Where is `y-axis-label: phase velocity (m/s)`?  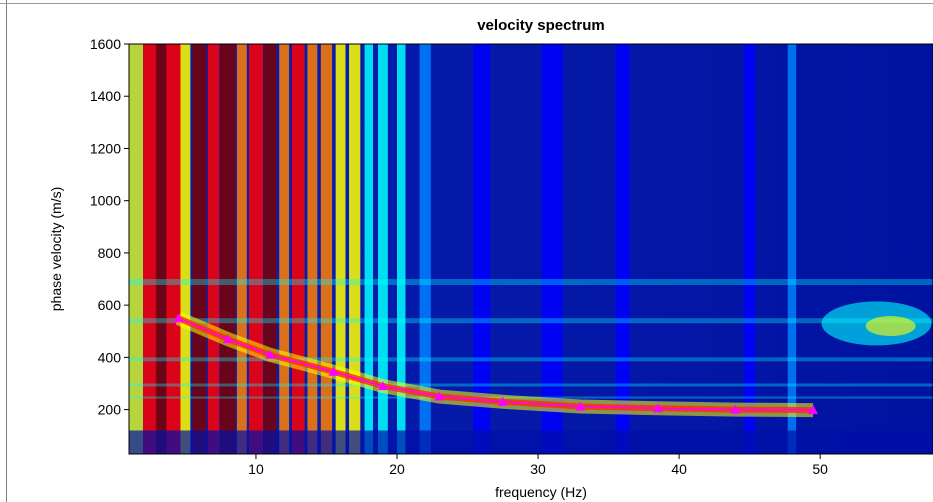 y-axis-label: phase velocity (m/s) is located at coordinates (56, 249).